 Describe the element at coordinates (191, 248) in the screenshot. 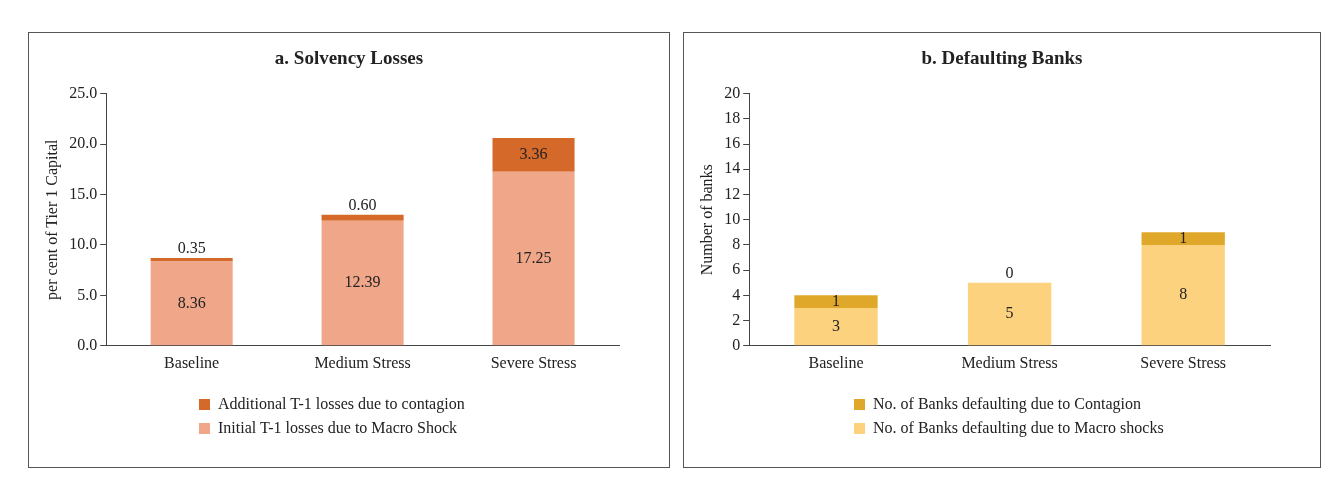

I see `data-label: 0.35` at that location.